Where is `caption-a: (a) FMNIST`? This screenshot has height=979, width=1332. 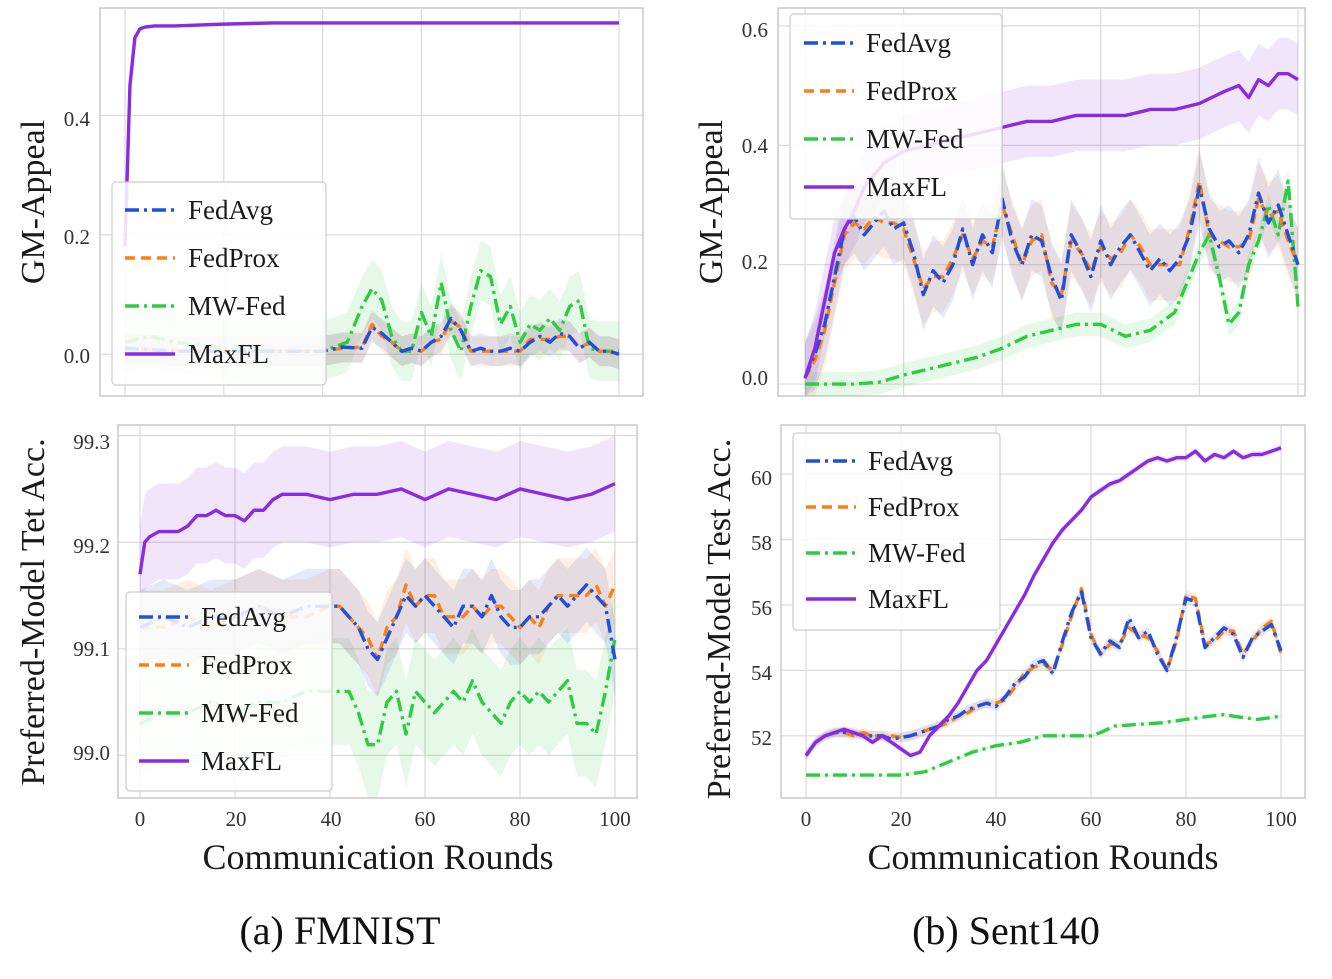
caption-a: (a) FMNIST is located at coordinates (339, 930).